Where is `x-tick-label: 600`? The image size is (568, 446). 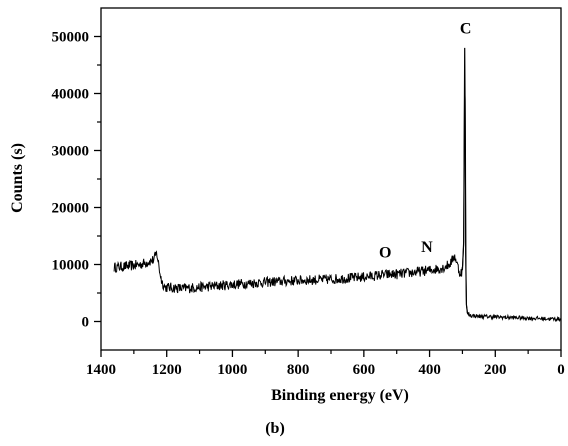 x-tick-label: 600 is located at coordinates (364, 370).